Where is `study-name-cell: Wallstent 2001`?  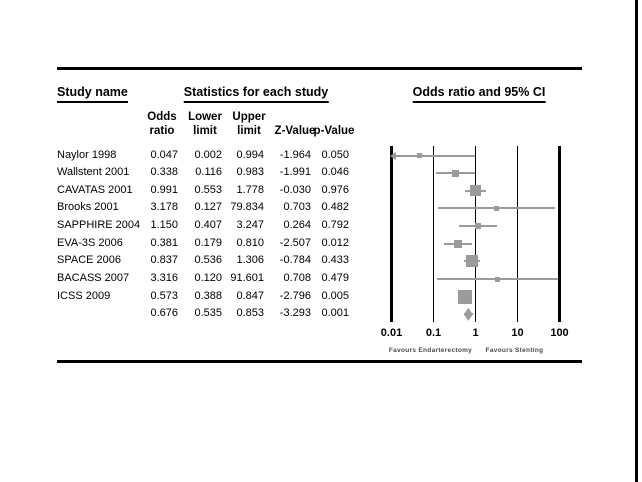 study-name-cell: Wallstent 2001 is located at coordinates (93, 172).